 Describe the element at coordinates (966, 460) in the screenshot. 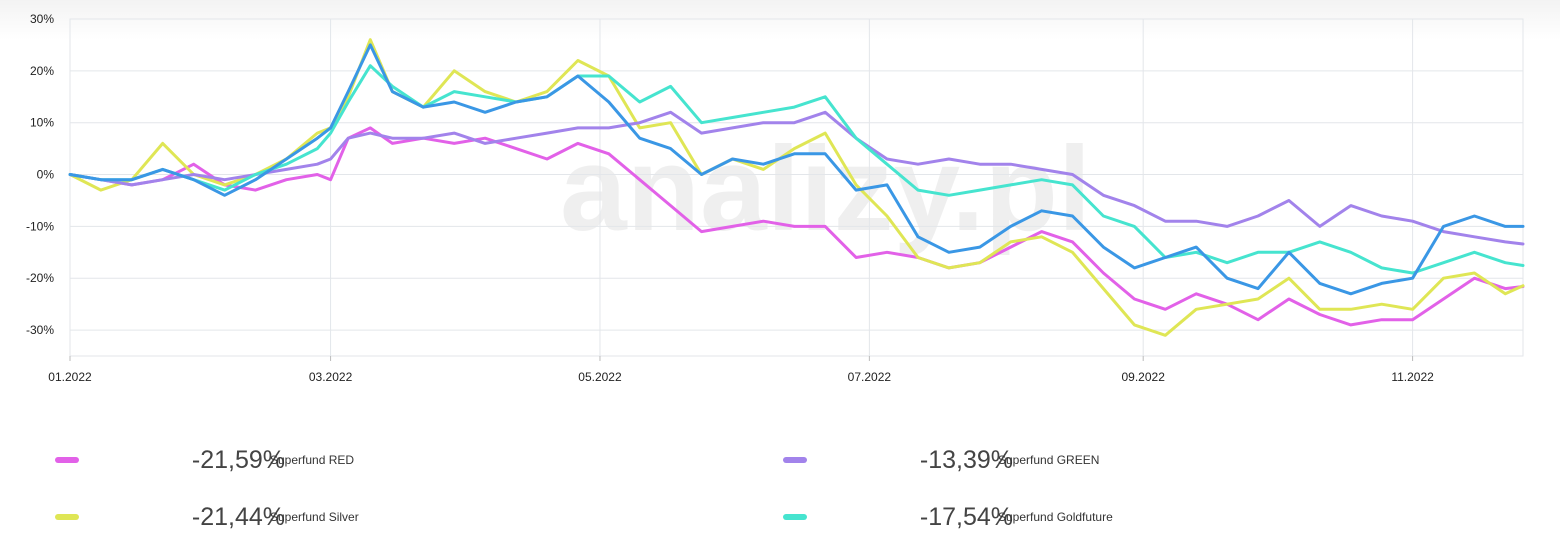

I see `legend-value-green: -13,39%` at that location.